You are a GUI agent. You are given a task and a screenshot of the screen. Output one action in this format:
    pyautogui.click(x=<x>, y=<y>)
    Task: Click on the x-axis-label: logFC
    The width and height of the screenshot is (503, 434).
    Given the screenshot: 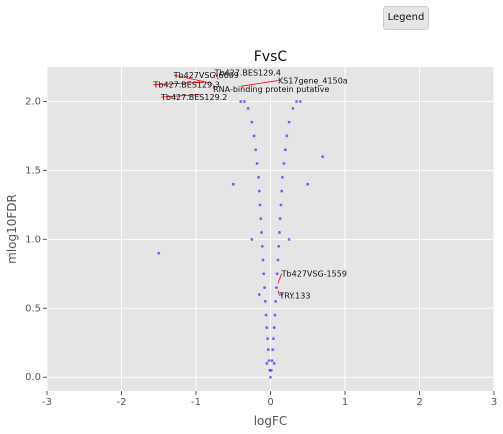 What is the action you would take?
    pyautogui.click(x=271, y=421)
    